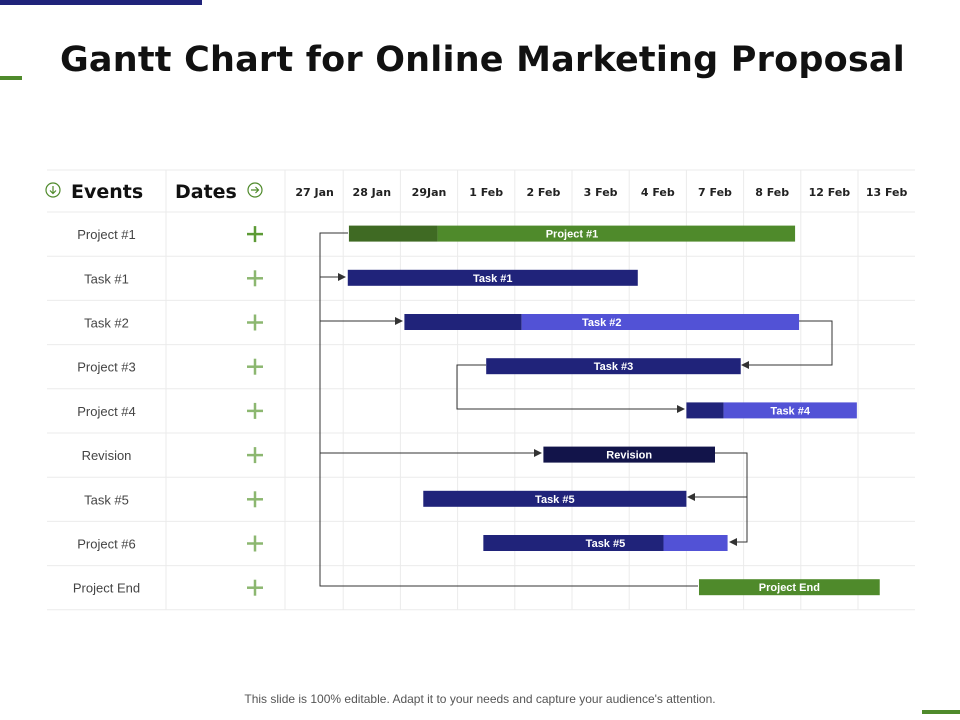 The height and width of the screenshot is (720, 960). Describe the element at coordinates (570, 388) in the screenshot. I see `connector-task3-task4` at that location.